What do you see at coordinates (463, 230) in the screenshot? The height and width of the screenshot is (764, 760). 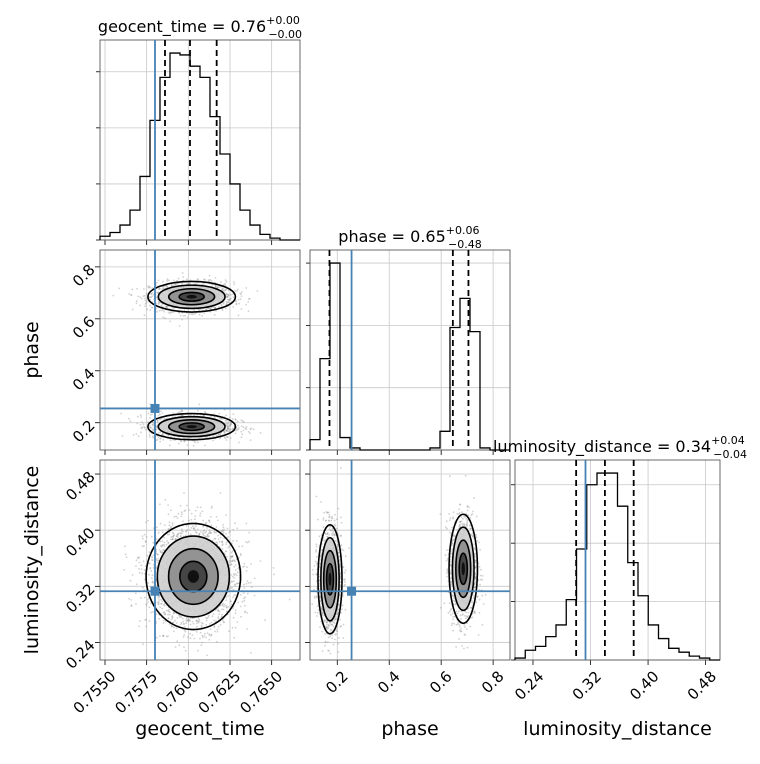 I see `title-plus: +0.06` at bounding box center [463, 230].